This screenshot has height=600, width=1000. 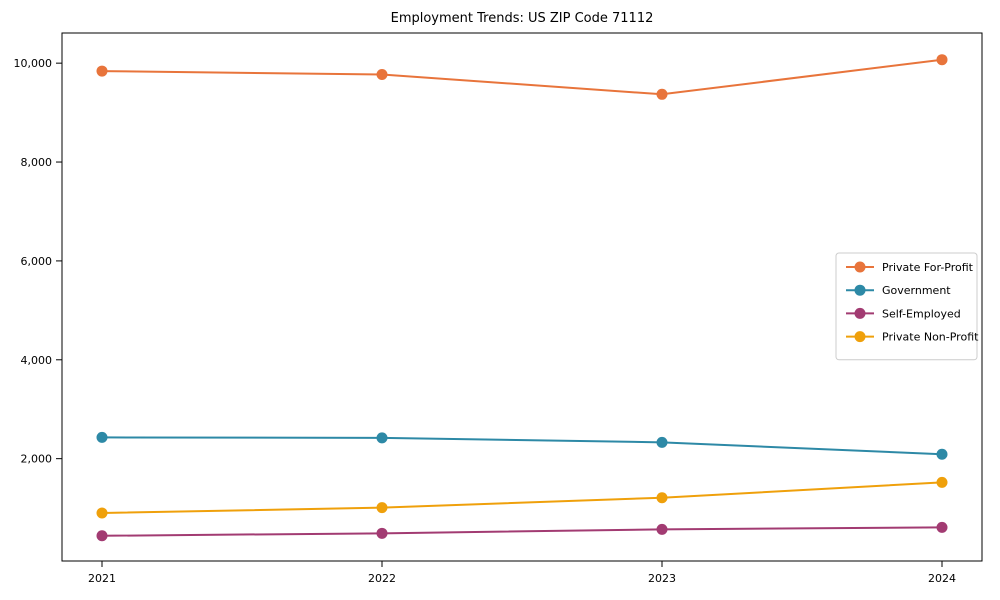 I want to click on y-tick-label: 6,000, so click(x=37, y=261).